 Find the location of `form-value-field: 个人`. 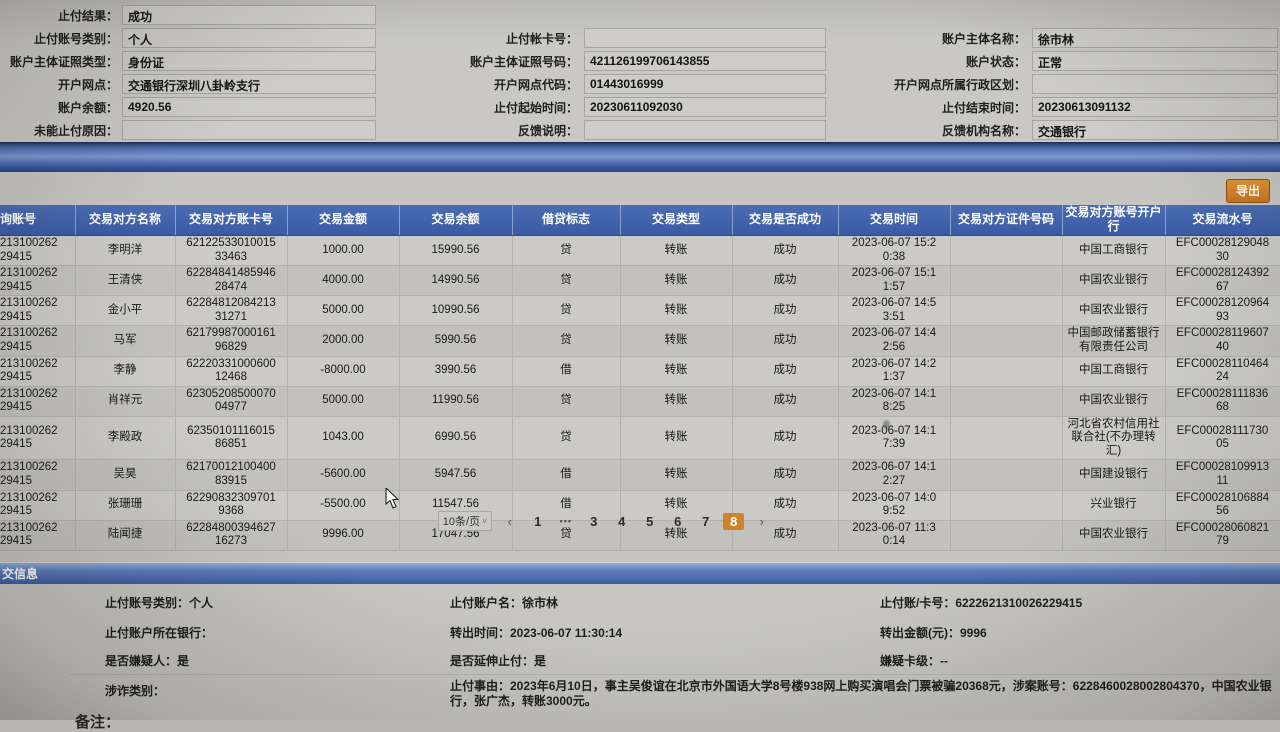

form-value-field: 个人 is located at coordinates (249, 38).